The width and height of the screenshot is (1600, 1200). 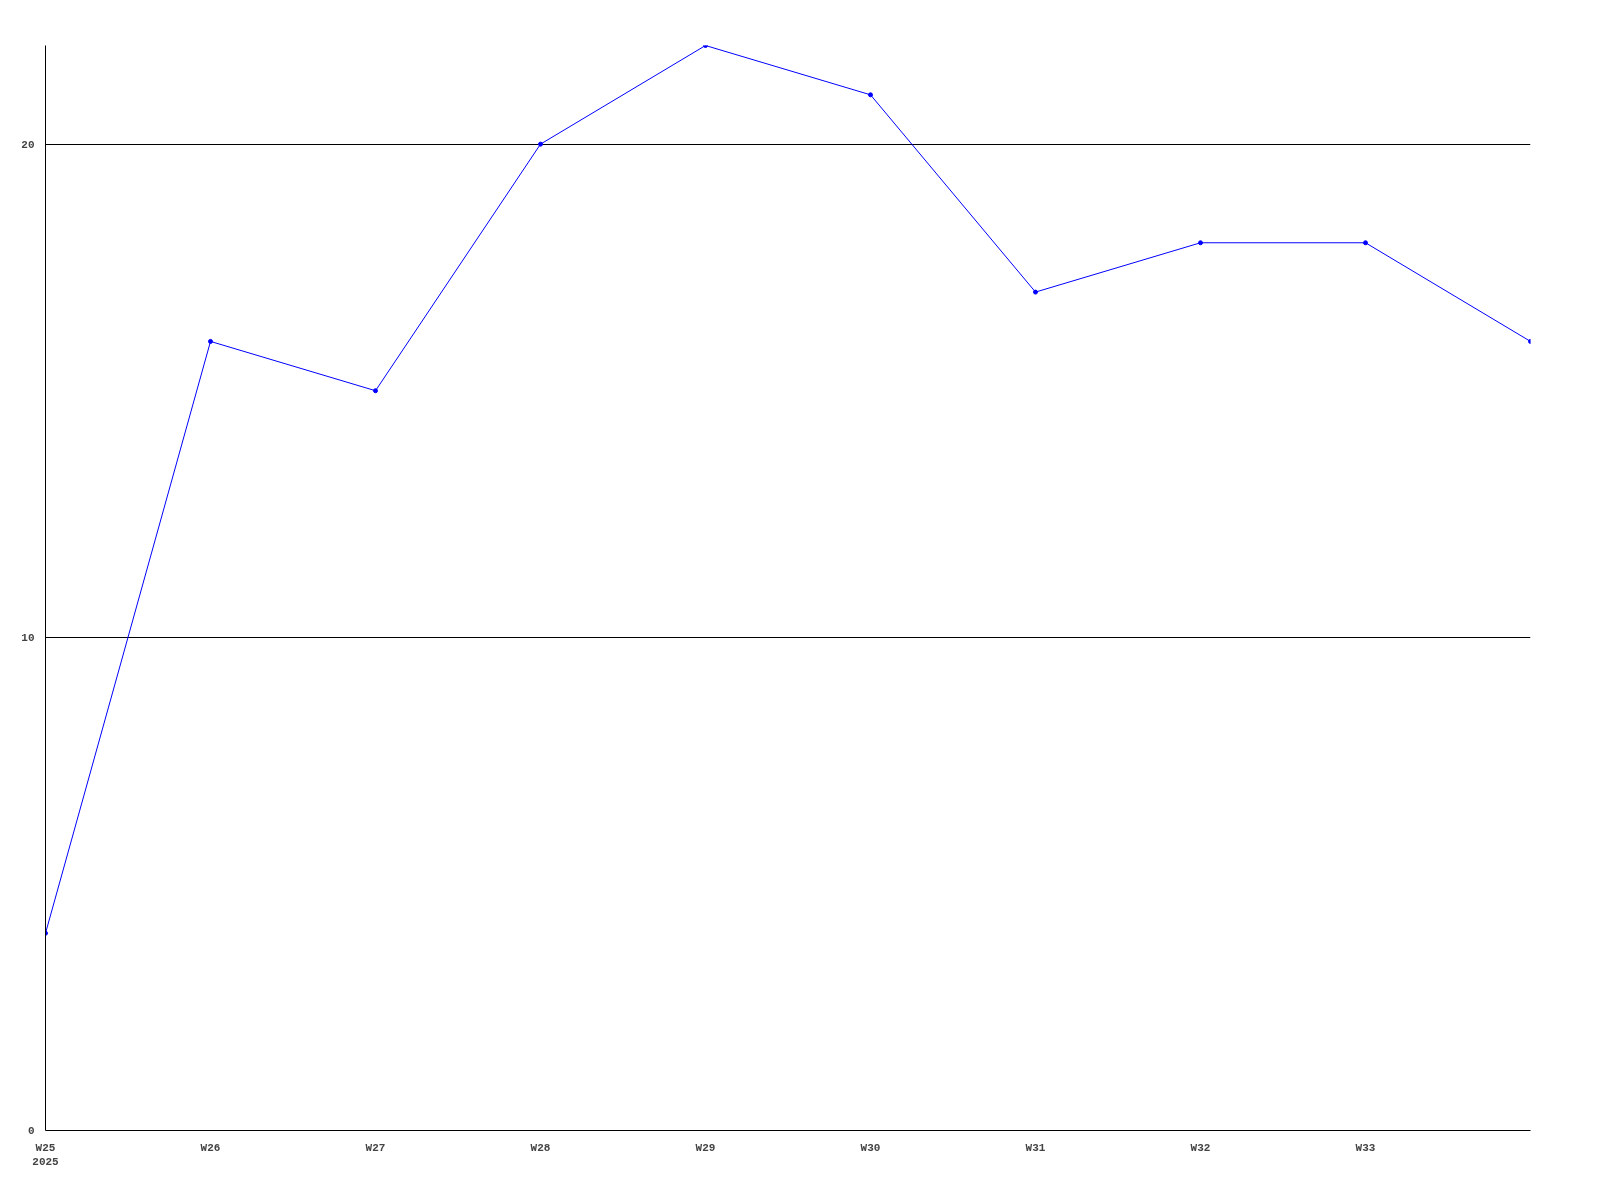 What do you see at coordinates (540, 1147) in the screenshot?
I see `x-tick-label: W28` at bounding box center [540, 1147].